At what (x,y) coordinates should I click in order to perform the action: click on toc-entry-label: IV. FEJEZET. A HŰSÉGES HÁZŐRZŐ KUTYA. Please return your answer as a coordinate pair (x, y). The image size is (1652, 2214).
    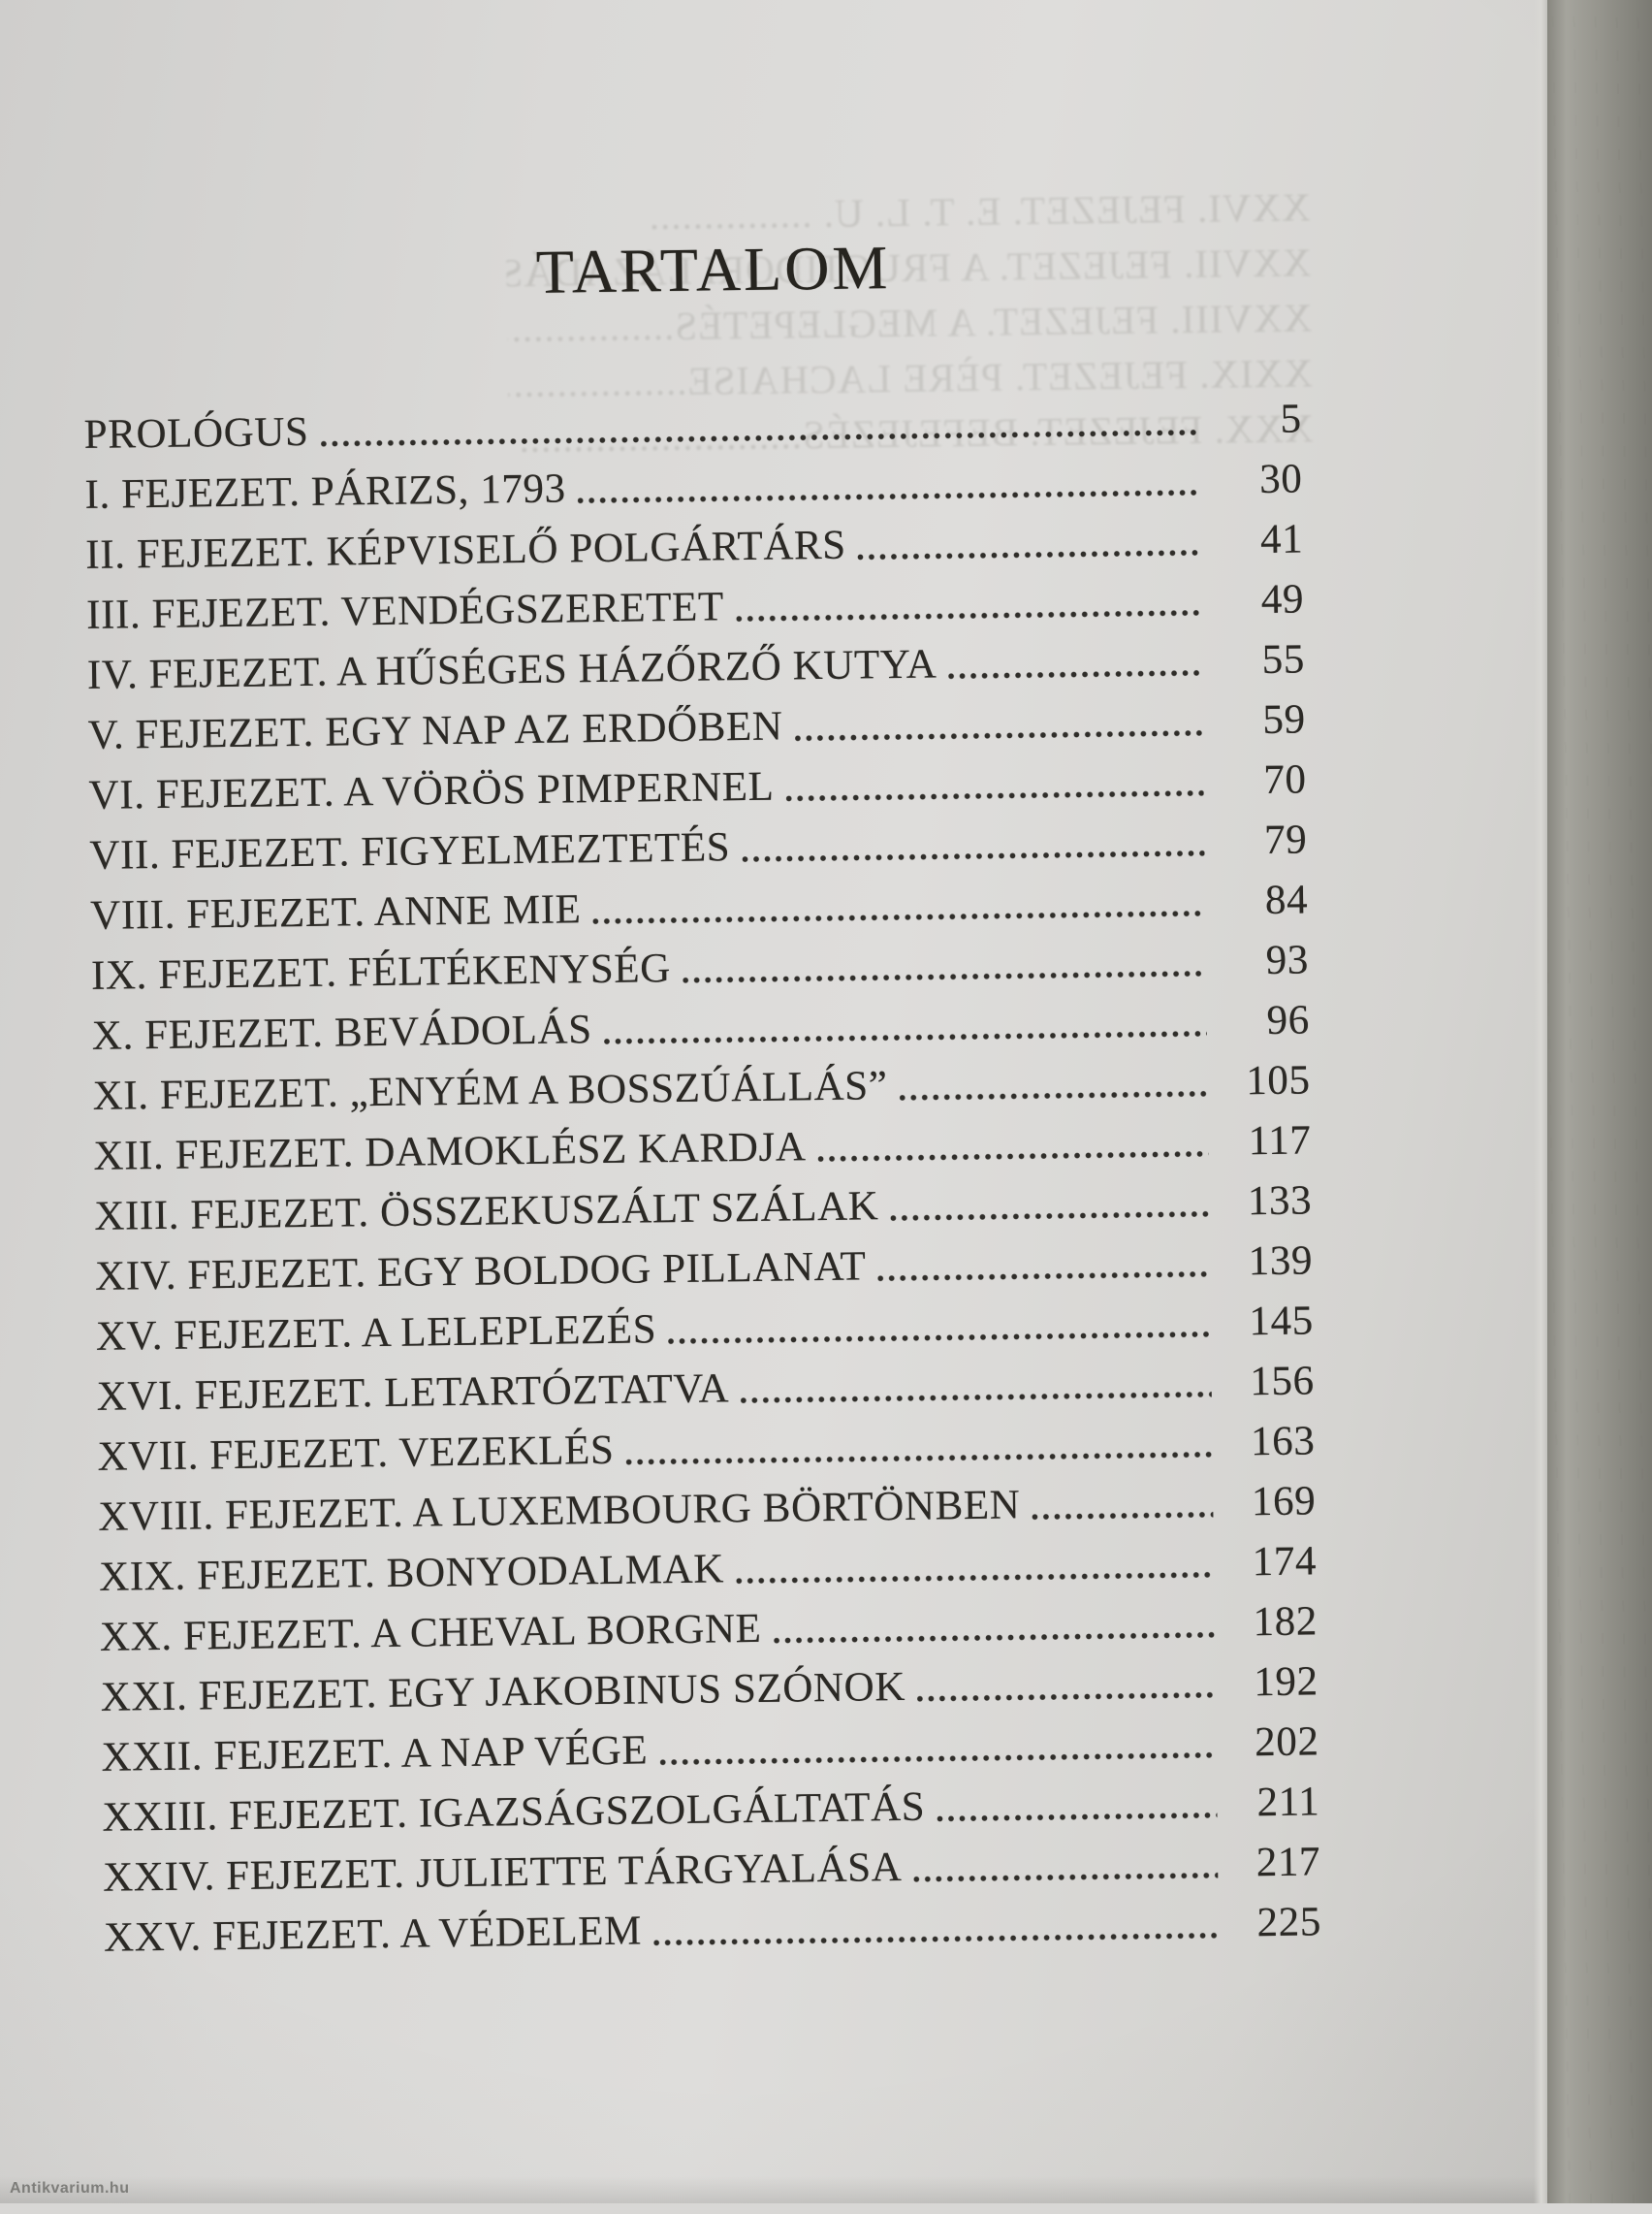
    Looking at the image, I should click on (512, 669).